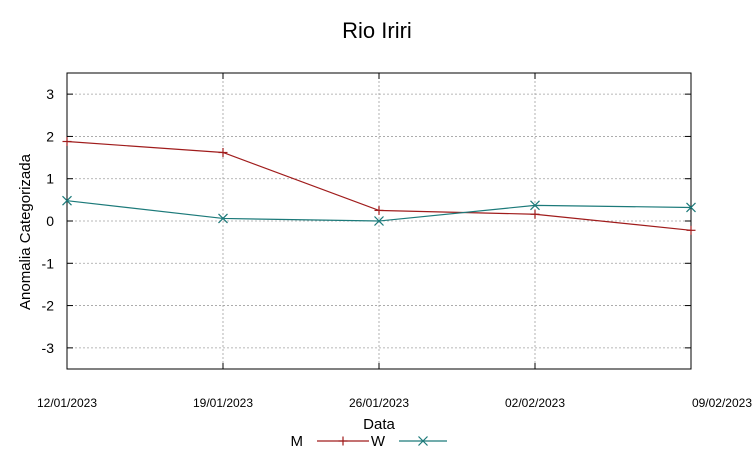 The width and height of the screenshot is (753, 459). I want to click on x-tick-label: 09/02/2023, so click(722, 403).